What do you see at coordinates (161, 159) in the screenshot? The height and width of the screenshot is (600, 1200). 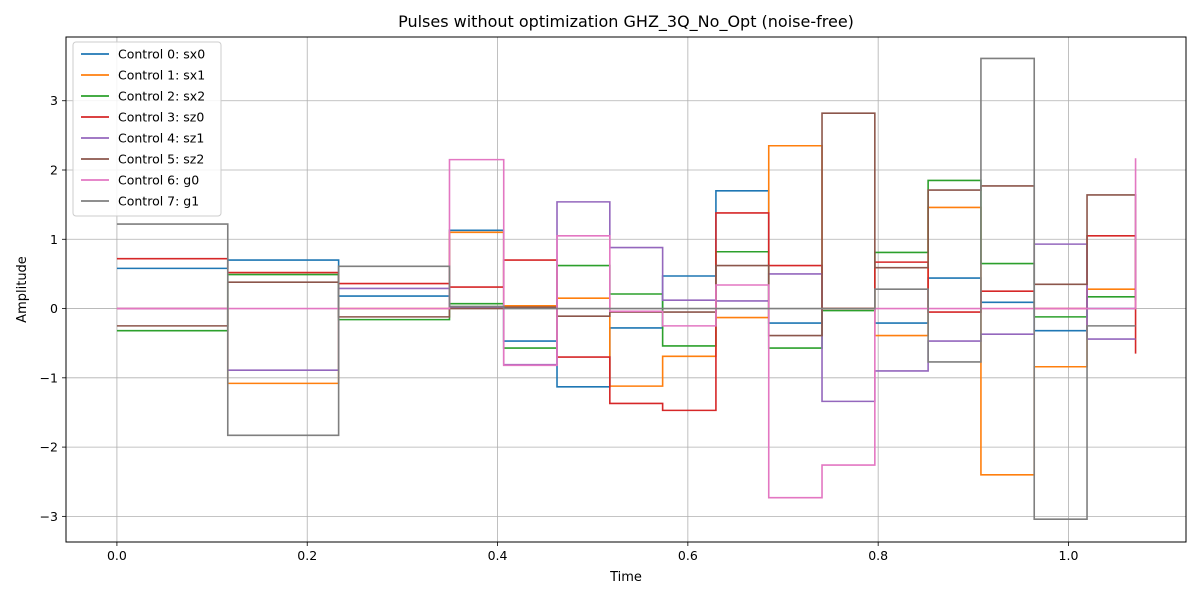 I see `legend-label: Control 5: sz2` at bounding box center [161, 159].